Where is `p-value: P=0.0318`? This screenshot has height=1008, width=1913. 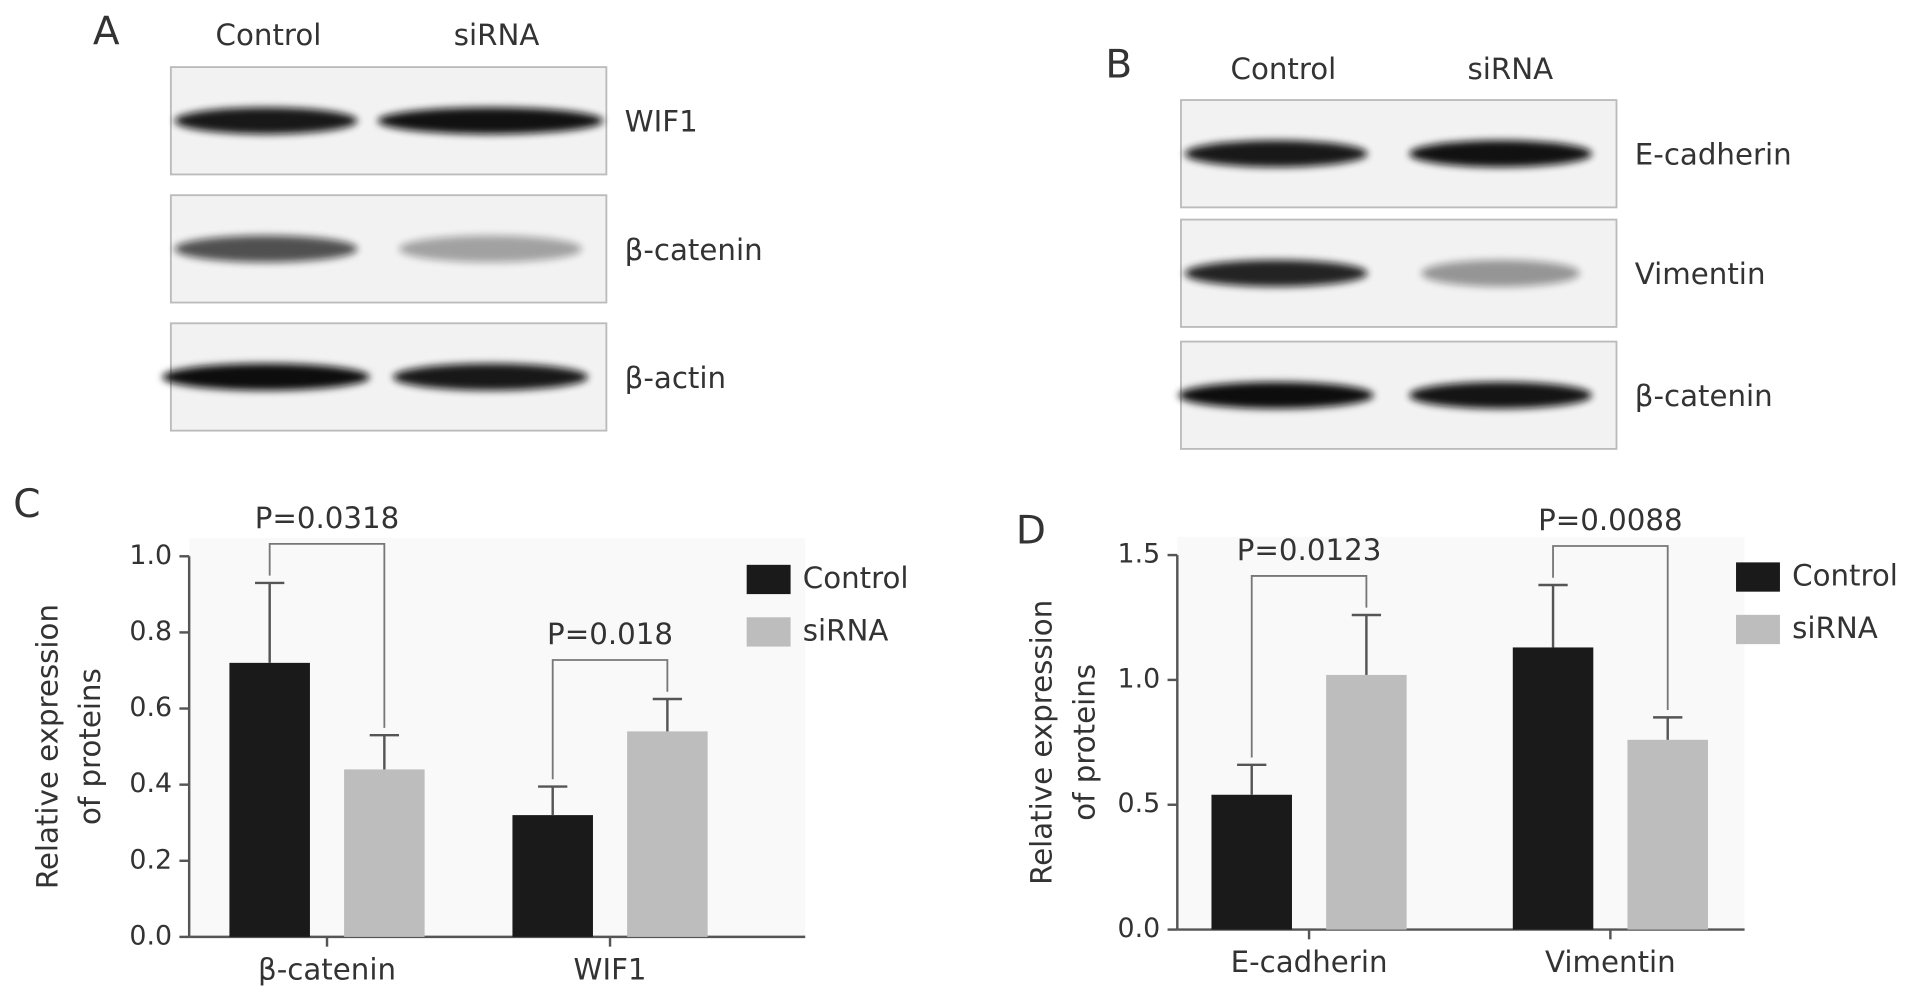 p-value: P=0.0318 is located at coordinates (327, 518).